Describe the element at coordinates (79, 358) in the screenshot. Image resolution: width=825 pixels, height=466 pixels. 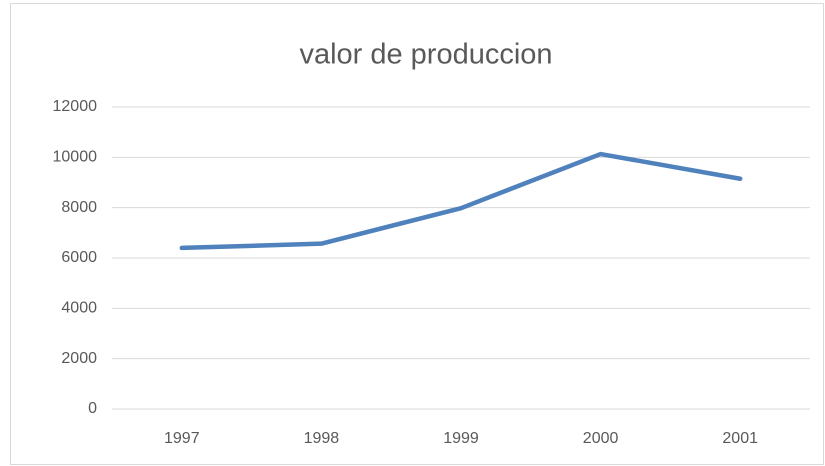
I see `y-tick-label: 2000` at that location.